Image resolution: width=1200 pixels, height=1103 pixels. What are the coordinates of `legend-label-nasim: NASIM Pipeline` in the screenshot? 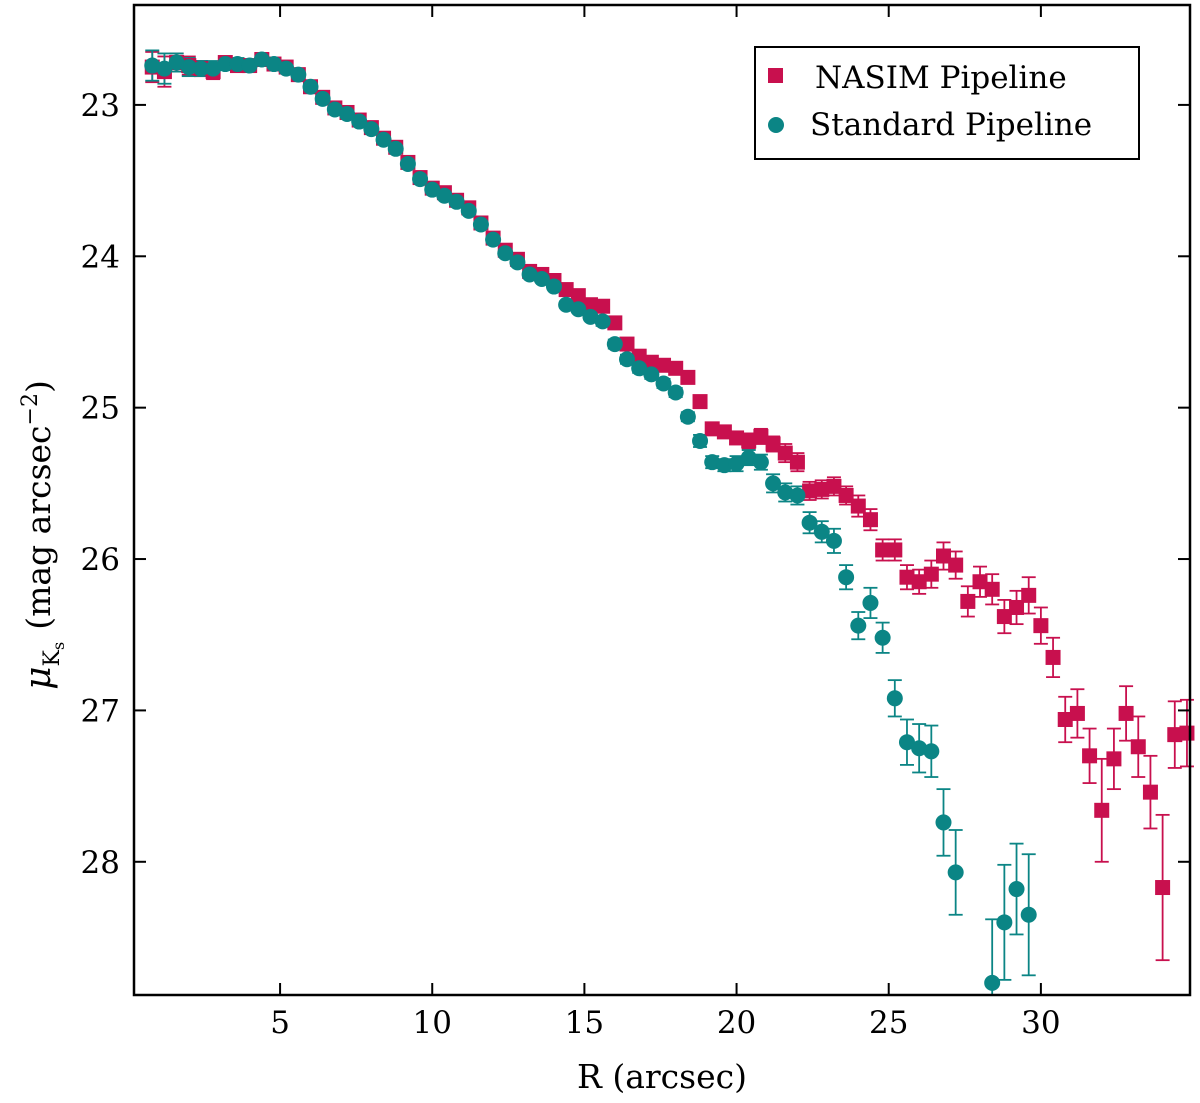 It's located at (941, 78).